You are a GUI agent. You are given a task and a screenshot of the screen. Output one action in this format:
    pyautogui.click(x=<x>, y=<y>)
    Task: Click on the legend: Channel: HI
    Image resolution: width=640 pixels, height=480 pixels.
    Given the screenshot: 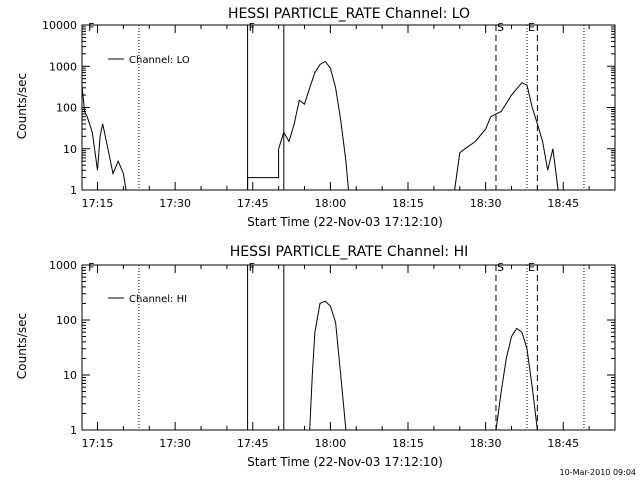 What is the action you would take?
    pyautogui.click(x=147, y=299)
    